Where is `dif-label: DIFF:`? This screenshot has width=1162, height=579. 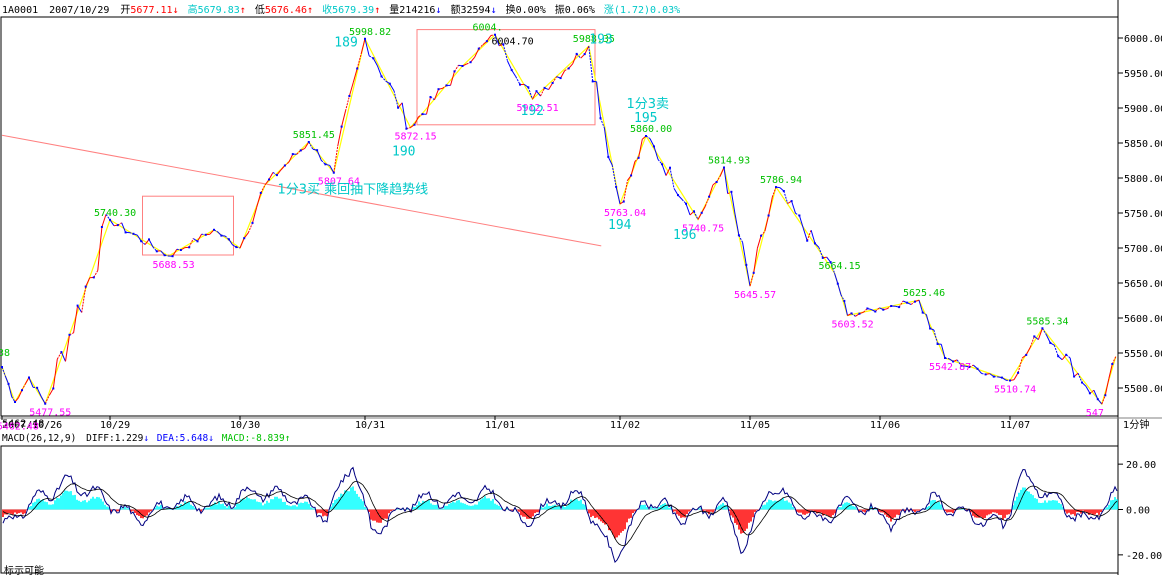
dif-label: DIFF: is located at coordinates (100, 438).